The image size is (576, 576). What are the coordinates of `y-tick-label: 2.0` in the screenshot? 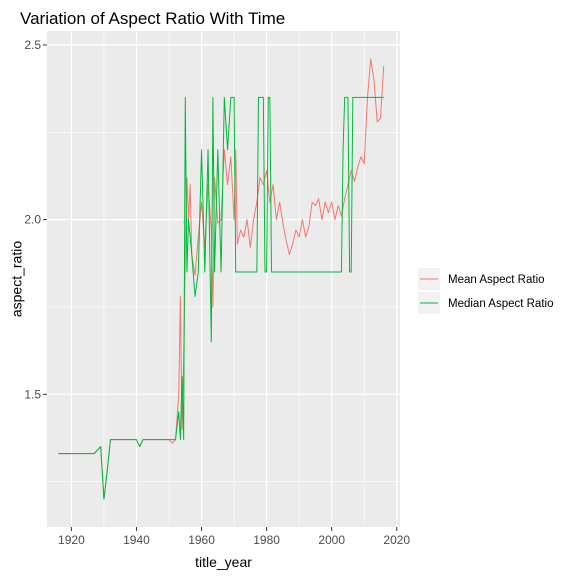 It's located at (32, 220).